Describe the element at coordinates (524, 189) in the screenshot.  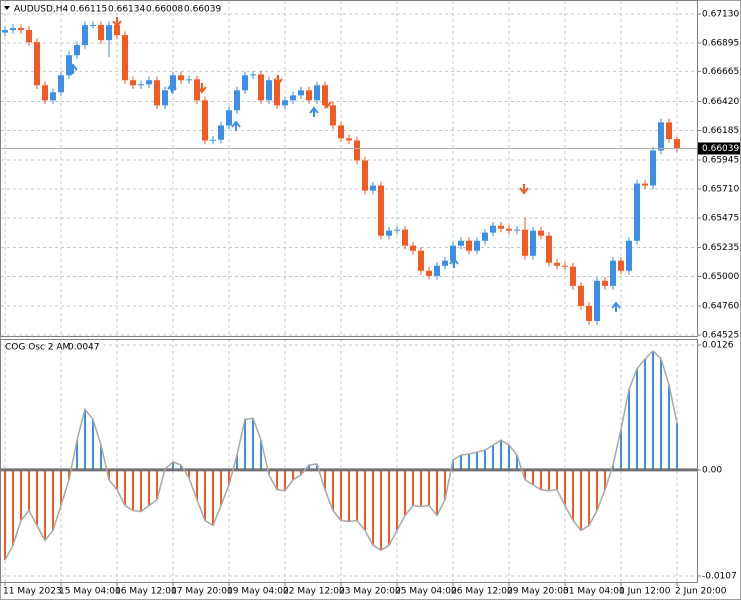
I see `down-arrow` at that location.